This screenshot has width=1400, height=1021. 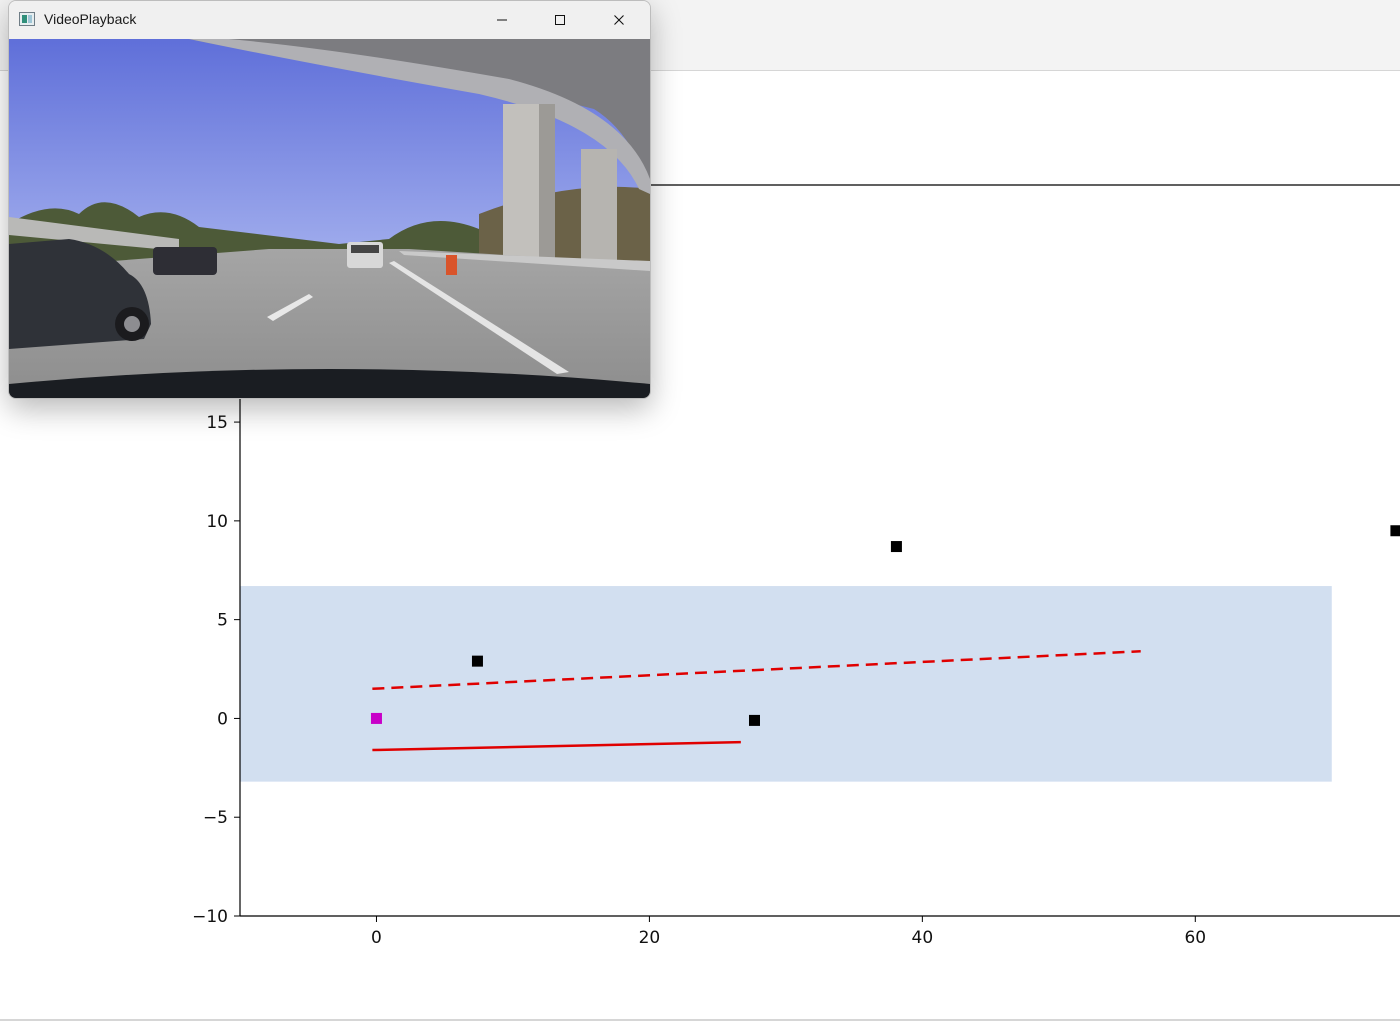 What do you see at coordinates (329, 383) in the screenshot?
I see `car-hood` at bounding box center [329, 383].